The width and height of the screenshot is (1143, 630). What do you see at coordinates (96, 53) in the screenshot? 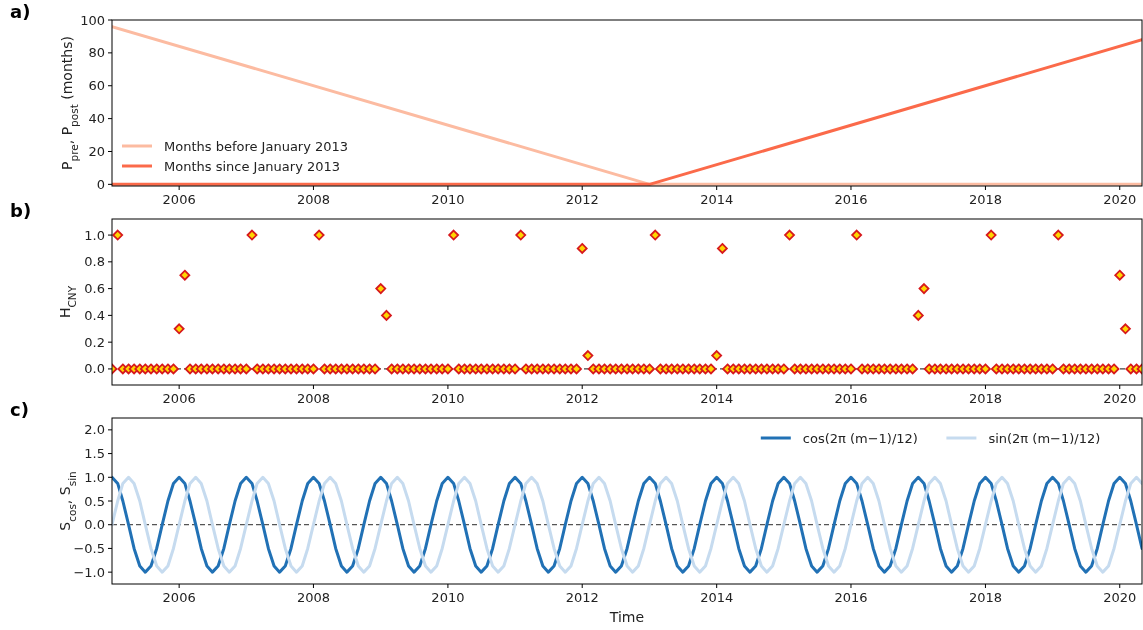
I see `y-tick-label: 80` at bounding box center [96, 53].